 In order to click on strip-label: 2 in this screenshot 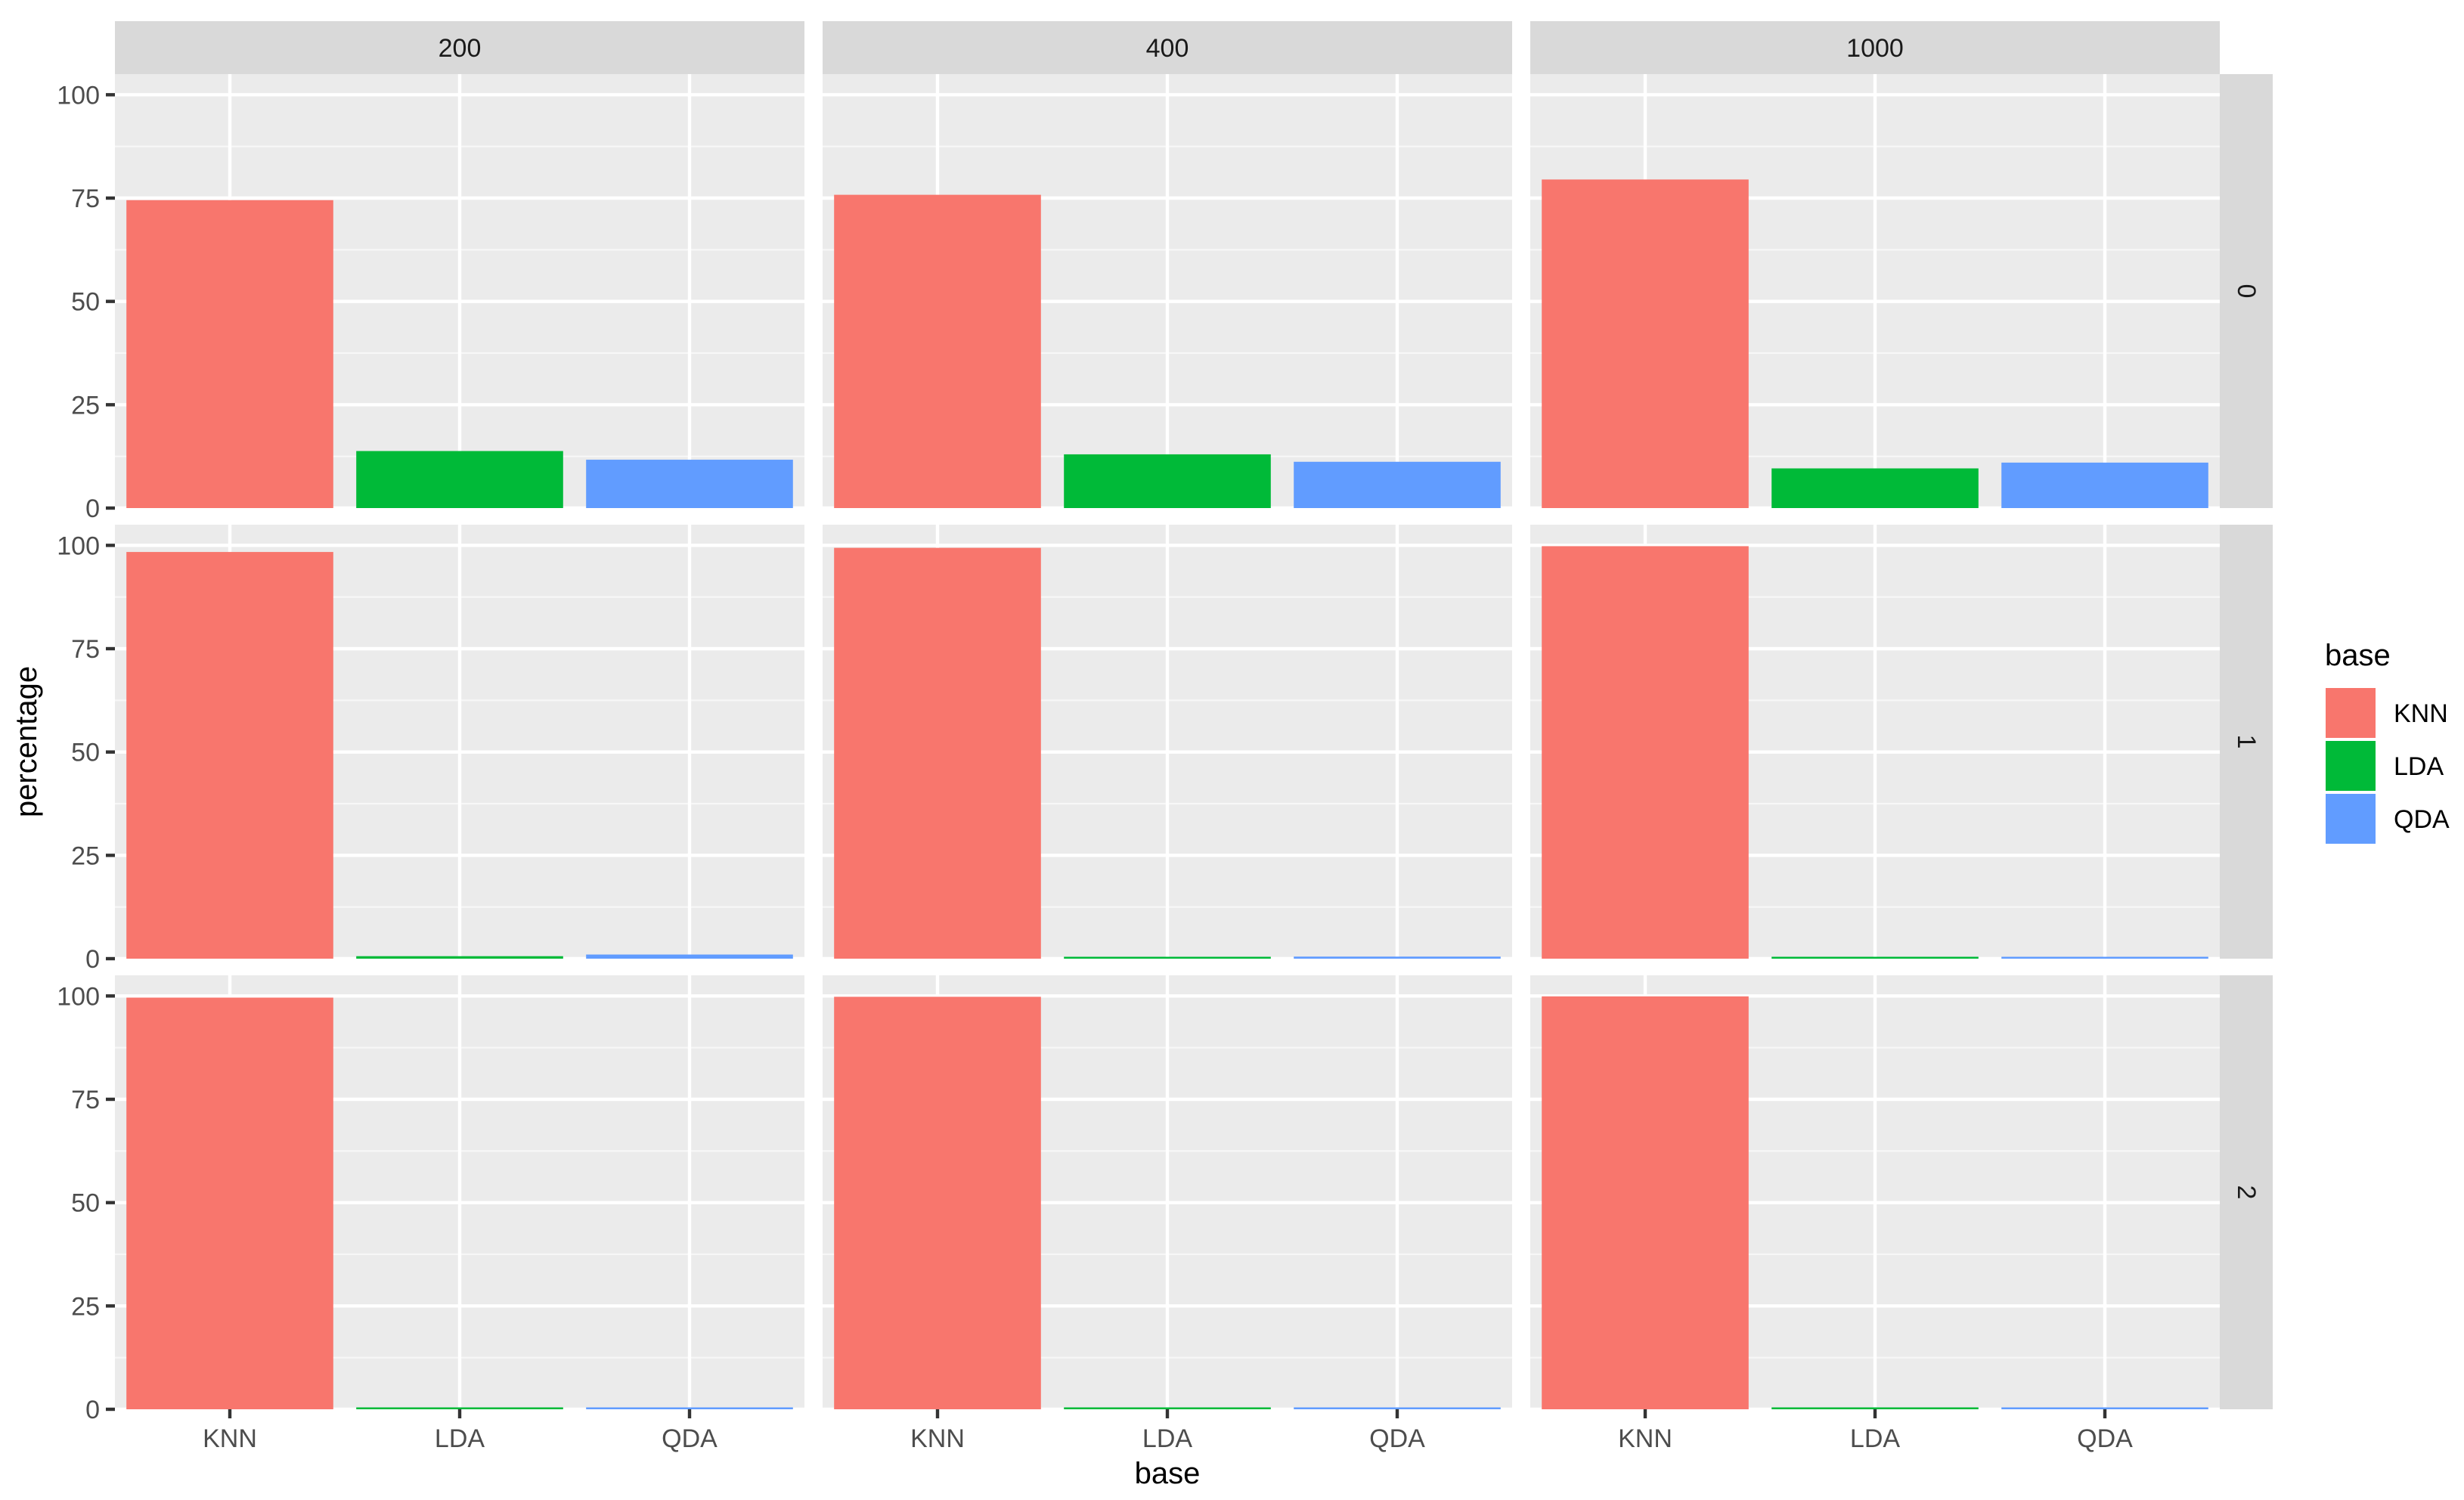, I will do `click(2246, 1192)`.